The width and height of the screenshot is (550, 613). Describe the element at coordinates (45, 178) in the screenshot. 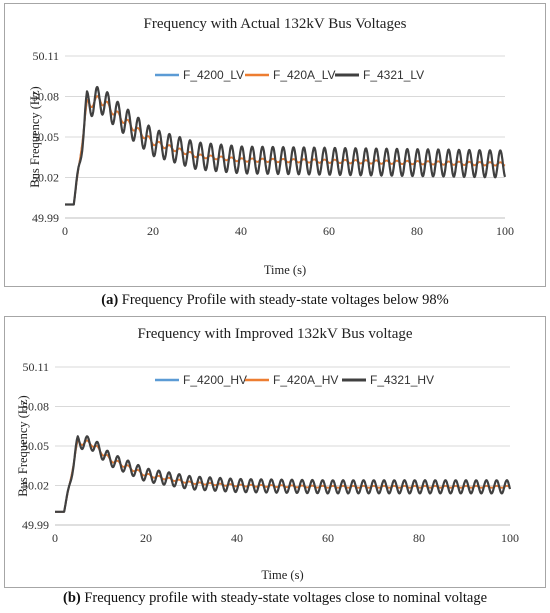

I see `y-tick-label-a-1: 50.02` at that location.